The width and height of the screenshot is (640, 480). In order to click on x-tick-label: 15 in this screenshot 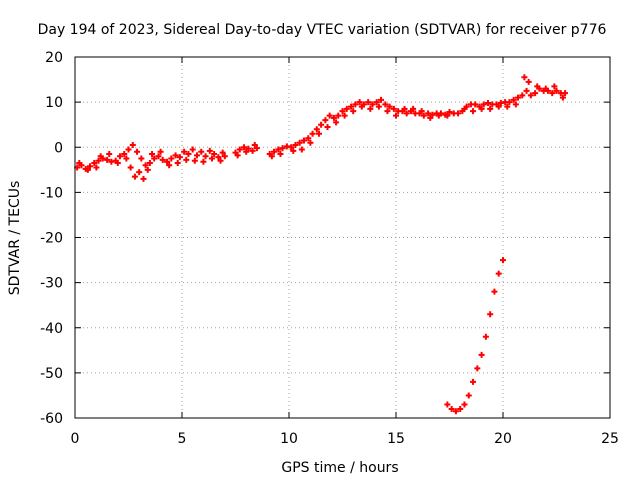, I will do `click(396, 439)`.